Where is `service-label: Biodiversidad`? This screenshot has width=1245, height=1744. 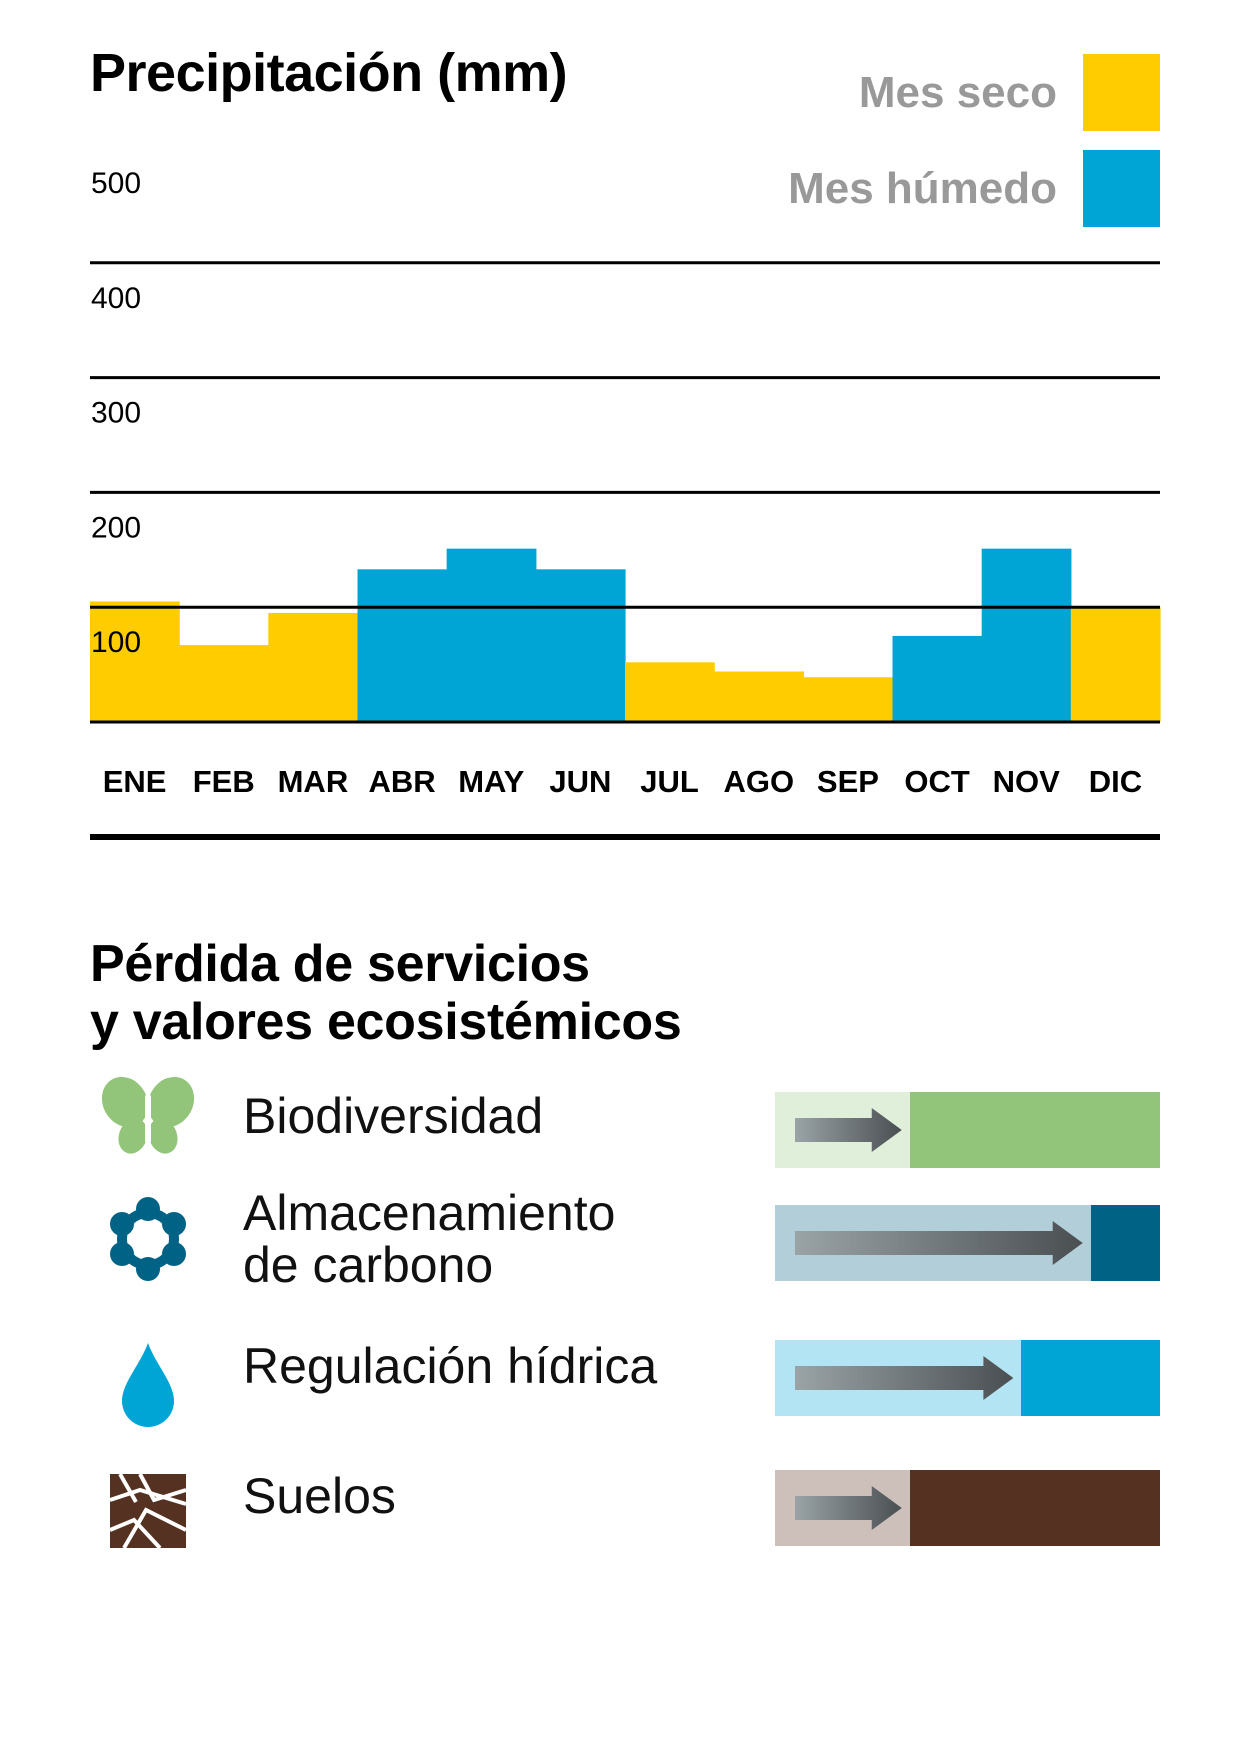 service-label: Biodiversidad is located at coordinates (393, 1116).